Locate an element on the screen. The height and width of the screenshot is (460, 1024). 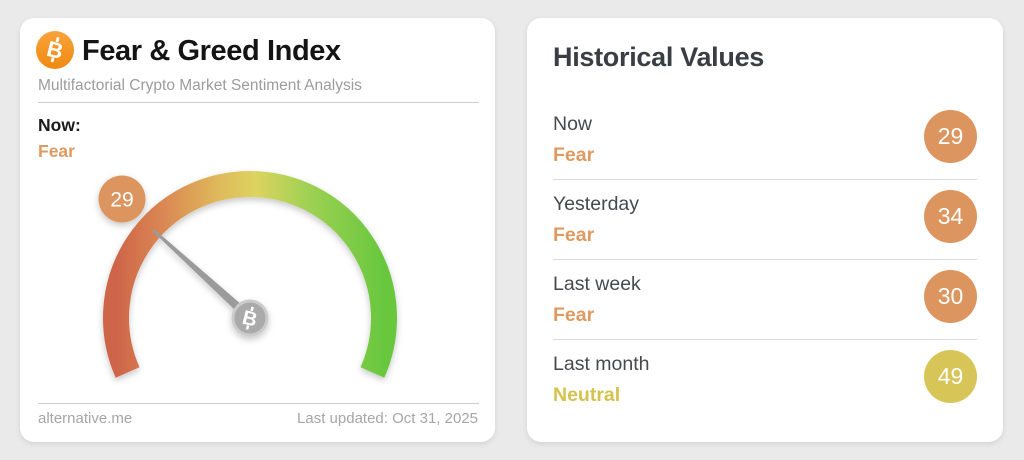
header-divider is located at coordinates (258, 102).